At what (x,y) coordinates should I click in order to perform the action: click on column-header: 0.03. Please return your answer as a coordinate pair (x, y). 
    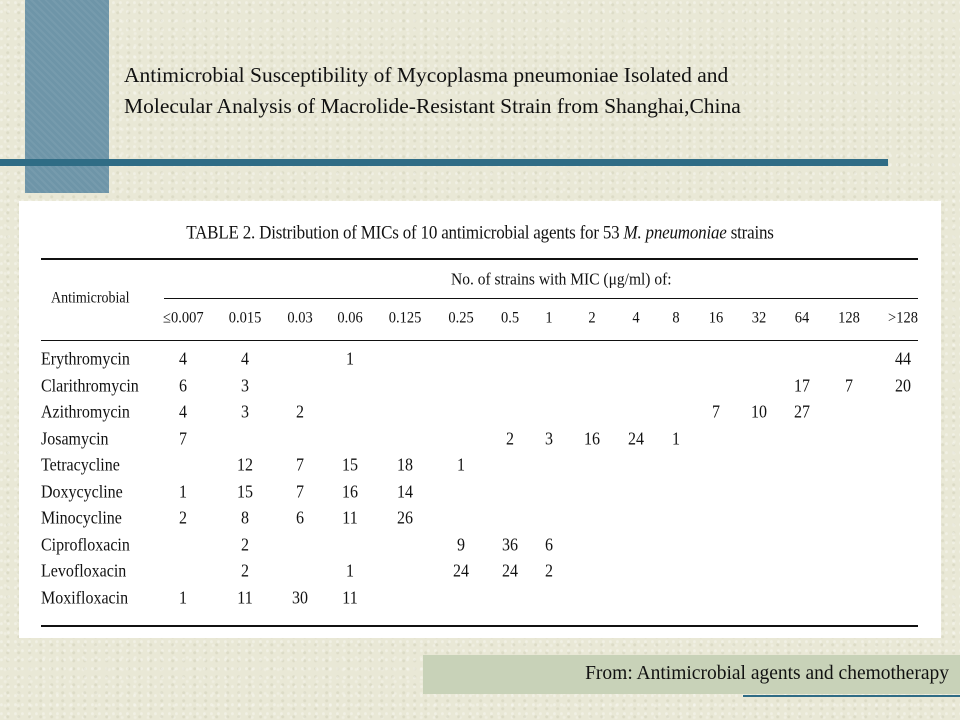
    Looking at the image, I should click on (300, 317).